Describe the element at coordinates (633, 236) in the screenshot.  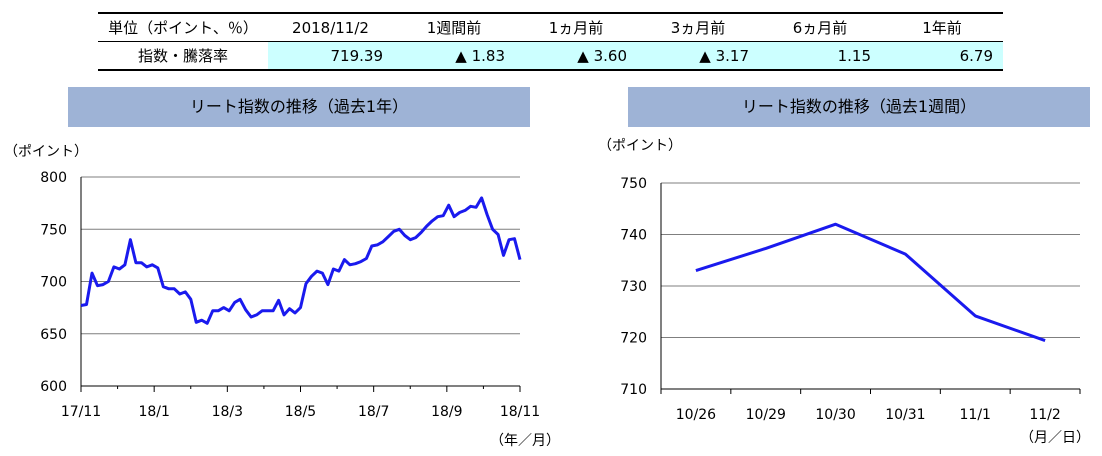
I see `chart2-ytick-label: 740` at that location.